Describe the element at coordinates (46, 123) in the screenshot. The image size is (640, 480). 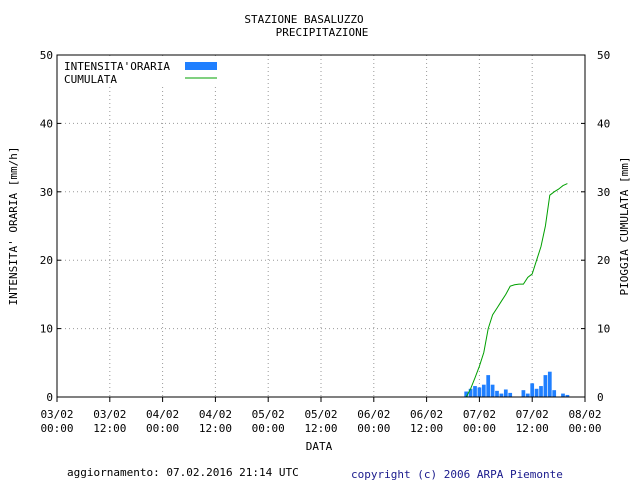
I see `y-tick-label-left: 40` at that location.